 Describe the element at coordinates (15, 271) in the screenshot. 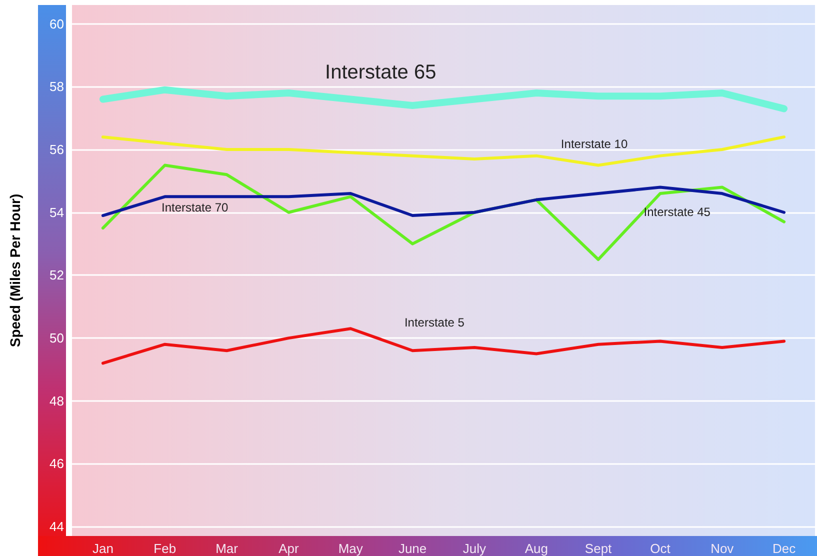

I see `y-axis-title: Speed (Miles Per Hour)` at that location.